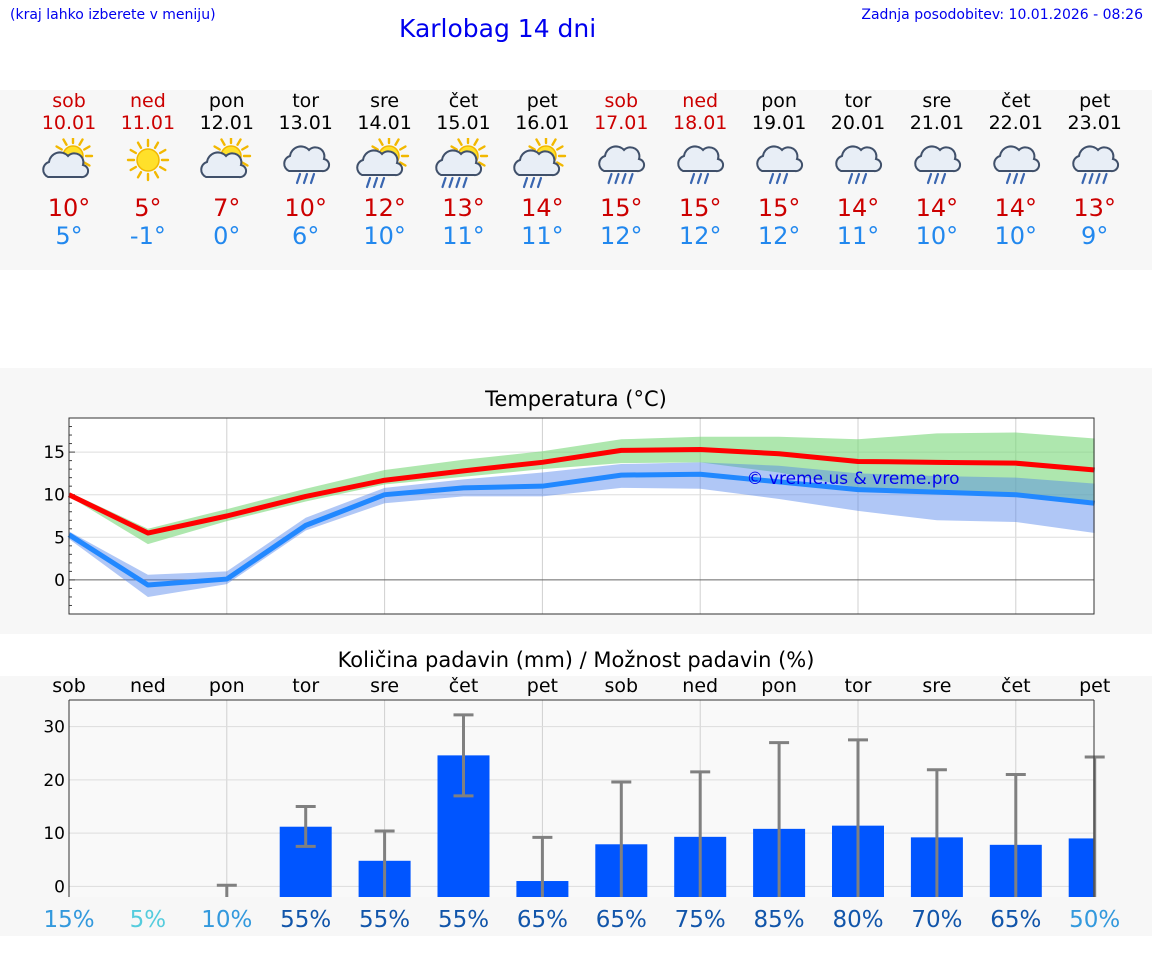 Image resolution: width=1152 pixels, height=975 pixels. I want to click on sun-cloud-rain-icon, so click(540, 163).